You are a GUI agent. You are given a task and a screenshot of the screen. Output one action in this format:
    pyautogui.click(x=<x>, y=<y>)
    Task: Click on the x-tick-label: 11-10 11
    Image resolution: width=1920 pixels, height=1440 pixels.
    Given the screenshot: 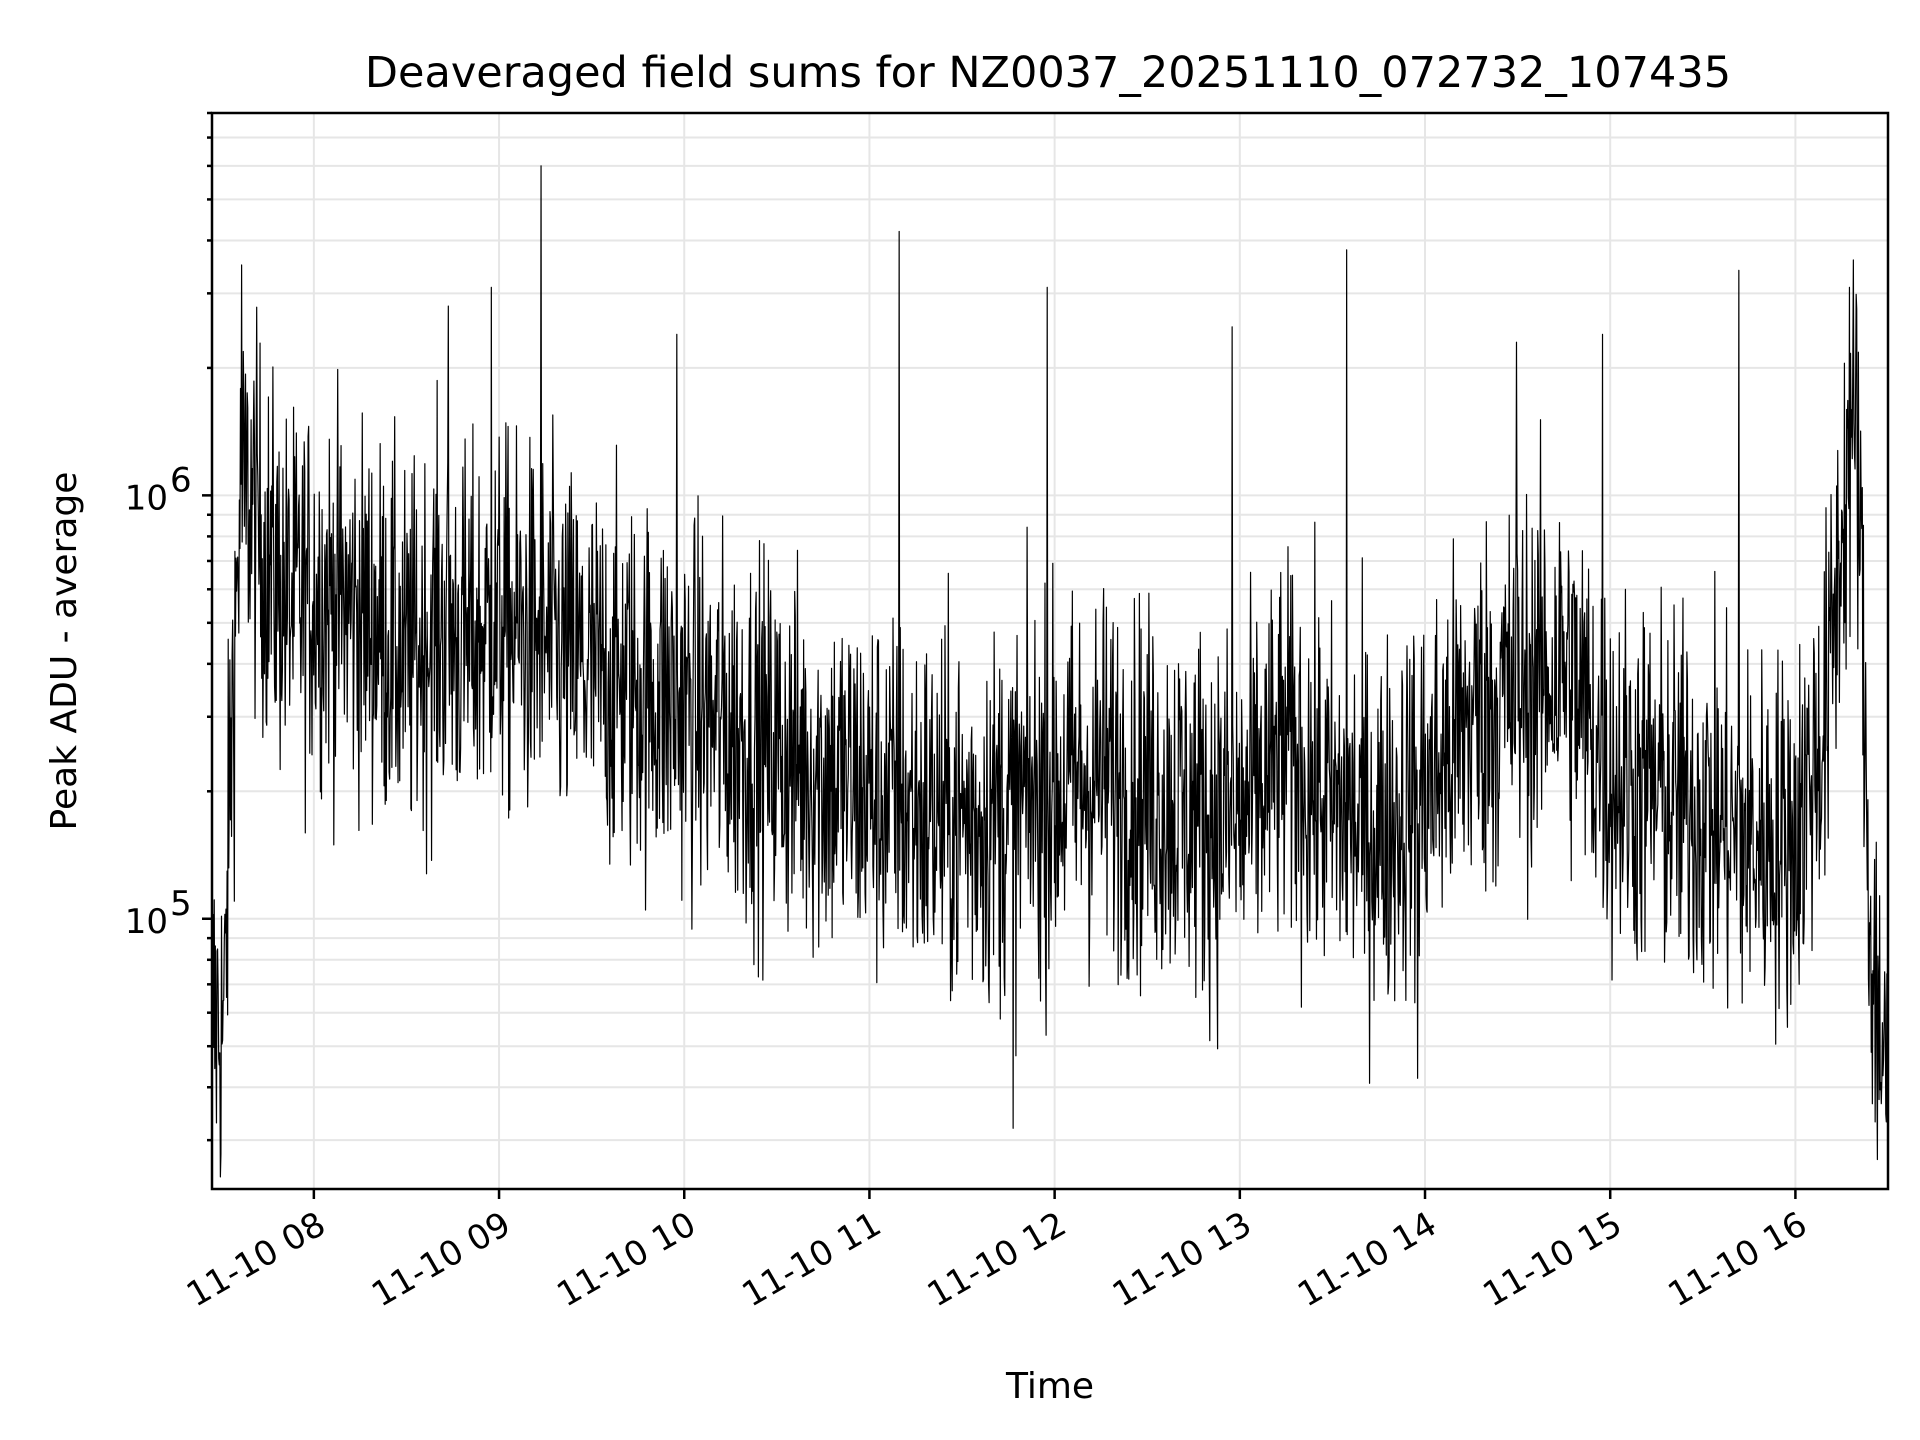 What is the action you would take?
    pyautogui.click(x=812, y=1259)
    